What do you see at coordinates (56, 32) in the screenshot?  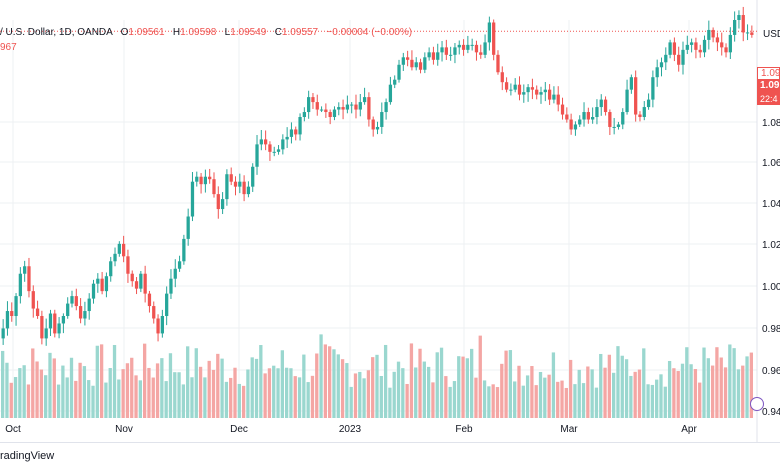 I see `symbol-label: / U.S. Dollar, 1D, OANDA` at bounding box center [56, 32].